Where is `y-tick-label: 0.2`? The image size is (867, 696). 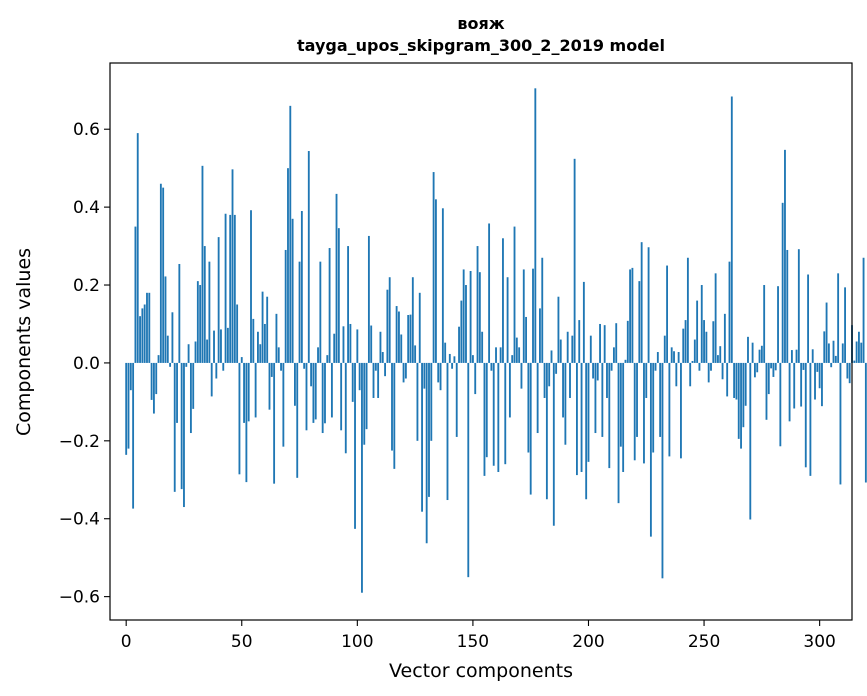 y-tick-label: 0.2 is located at coordinates (86, 286).